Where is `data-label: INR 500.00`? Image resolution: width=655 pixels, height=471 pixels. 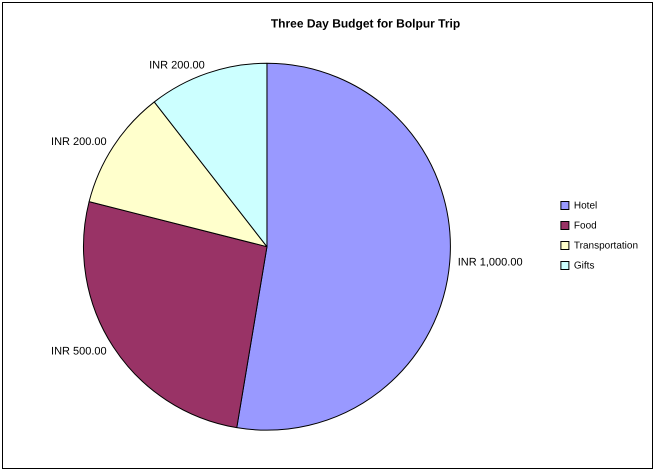
data-label: INR 500.00 is located at coordinates (79, 351).